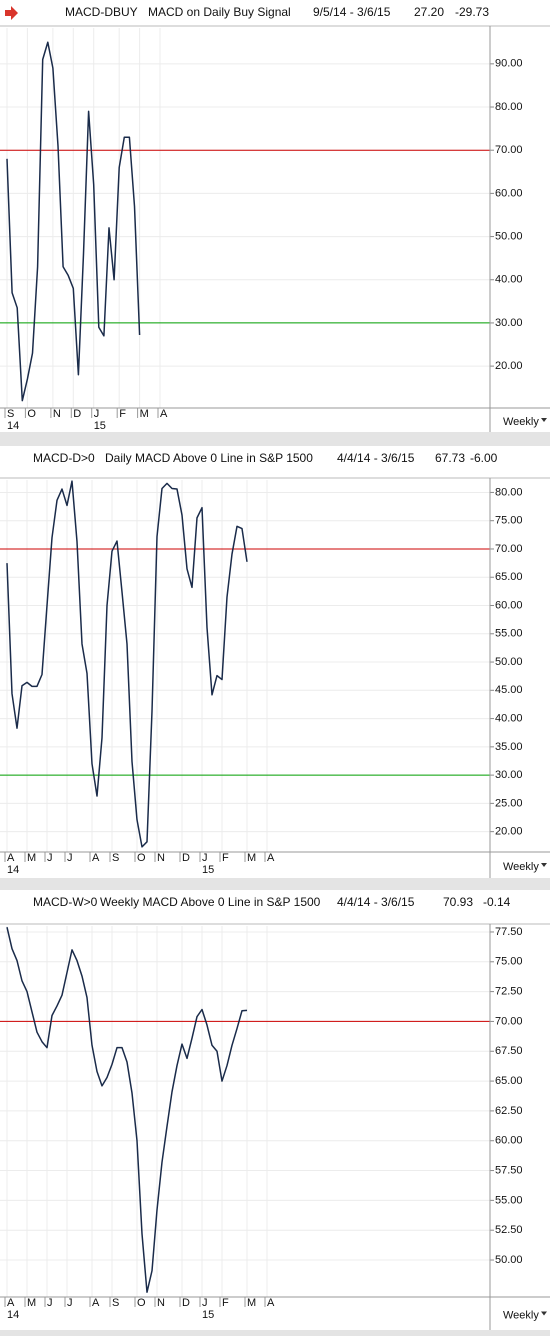  Describe the element at coordinates (65, 902) in the screenshot. I see `header-symbol: MACD-W>0` at that location.